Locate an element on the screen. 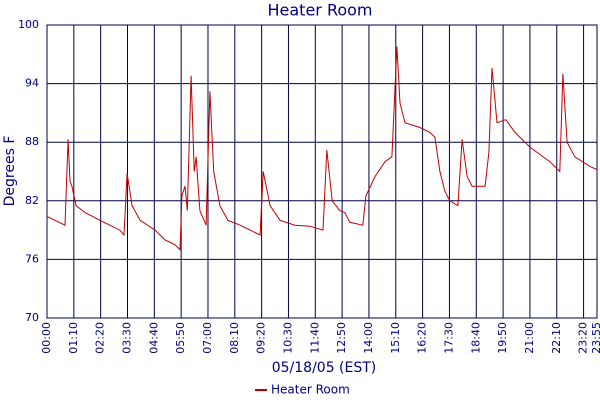  x-tick-label: 03:30 is located at coordinates (126, 338).